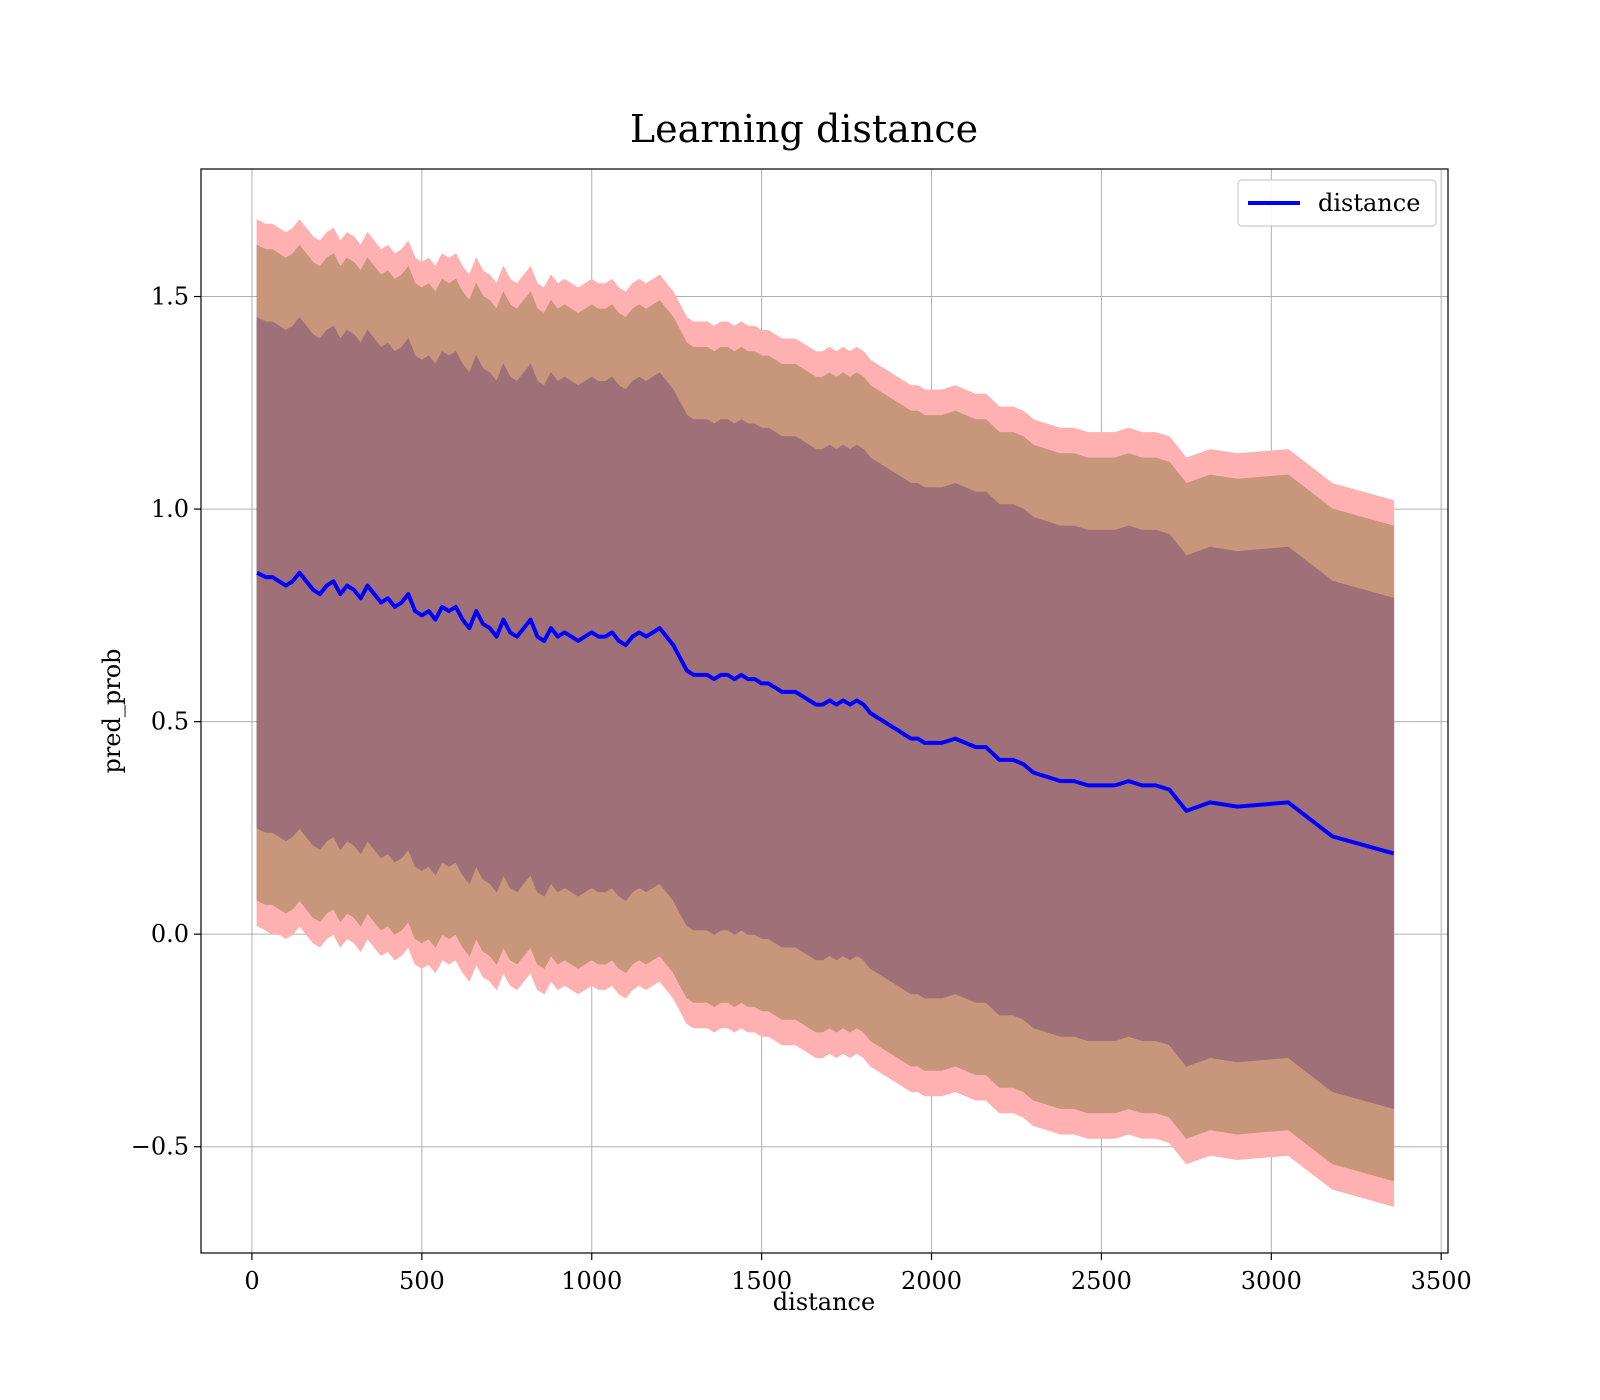  Describe the element at coordinates (1101, 1281) in the screenshot. I see `x-tick-label: 2500` at that location.